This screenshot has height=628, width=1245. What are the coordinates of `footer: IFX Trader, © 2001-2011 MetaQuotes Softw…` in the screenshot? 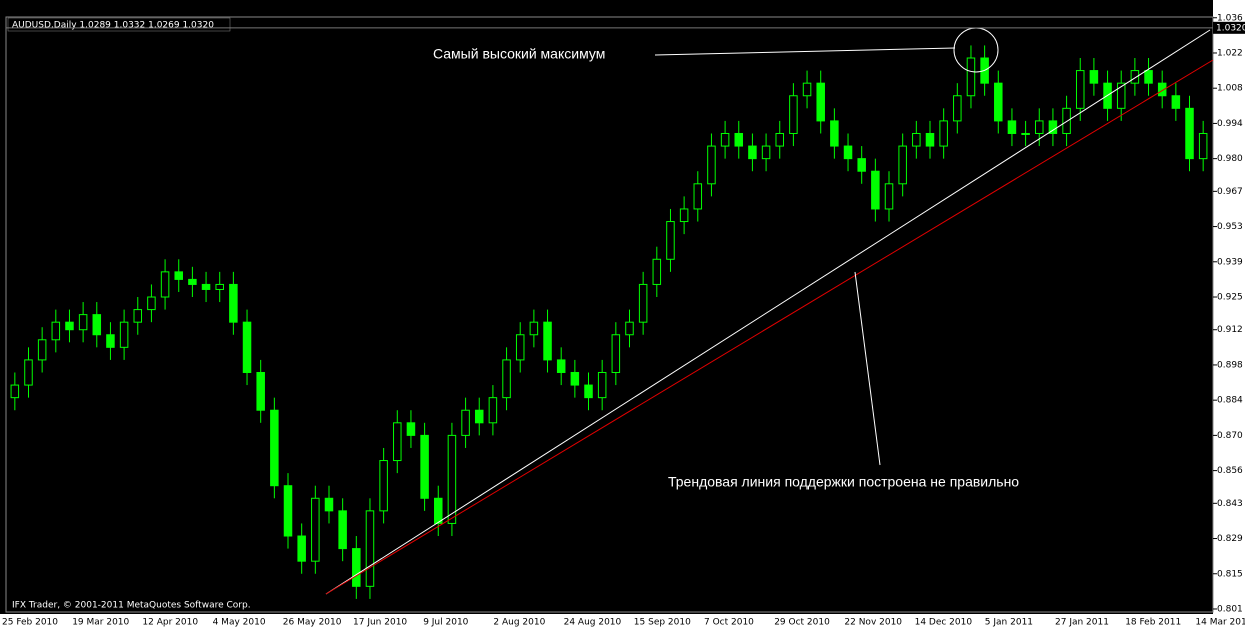 It's located at (131, 606).